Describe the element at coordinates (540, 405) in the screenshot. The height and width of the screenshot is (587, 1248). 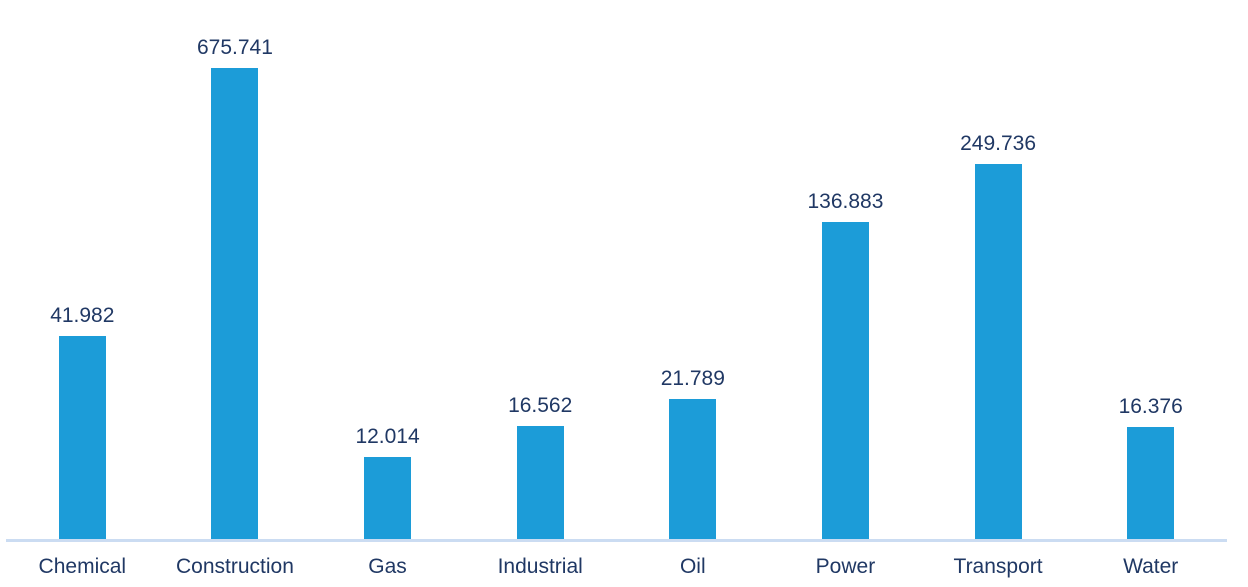
I see `value-label: 16.562` at that location.